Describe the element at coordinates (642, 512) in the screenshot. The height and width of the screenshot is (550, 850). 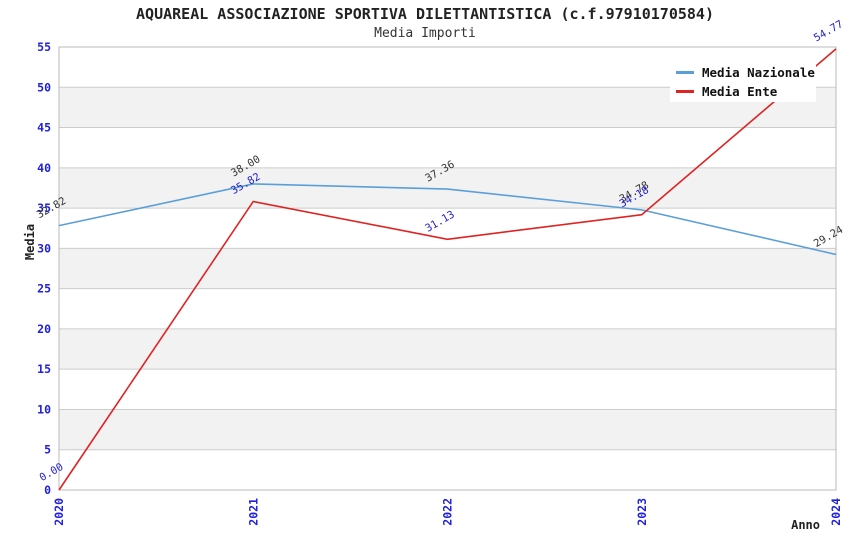
I see `x-tick-label: 2023` at that location.